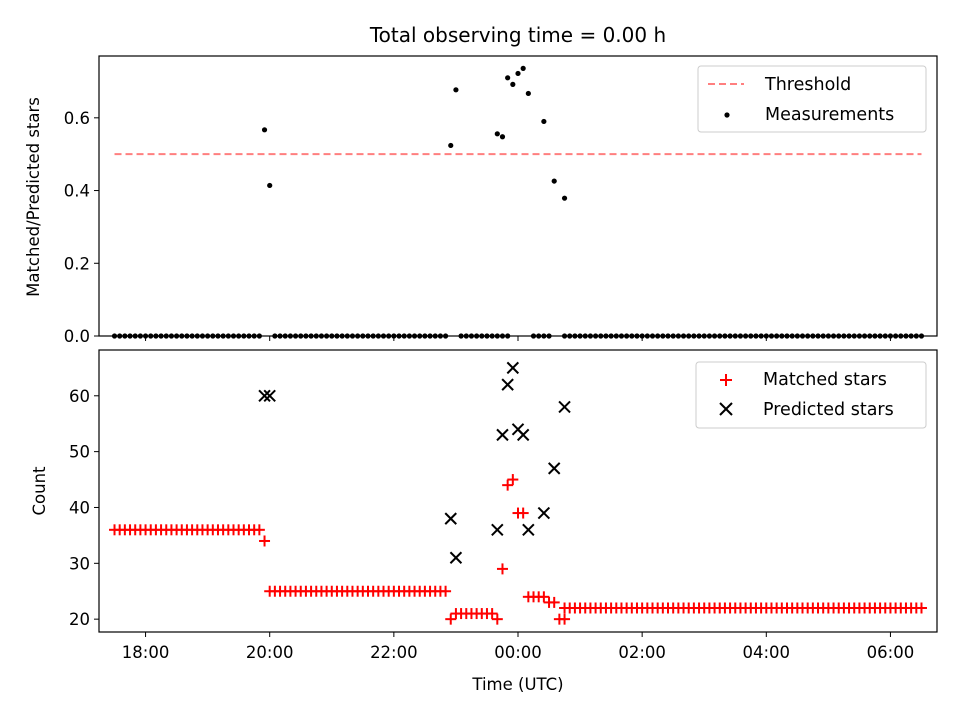 This screenshot has height=720, width=960. I want to click on measurements-legend-label: Measurements, so click(829, 115).